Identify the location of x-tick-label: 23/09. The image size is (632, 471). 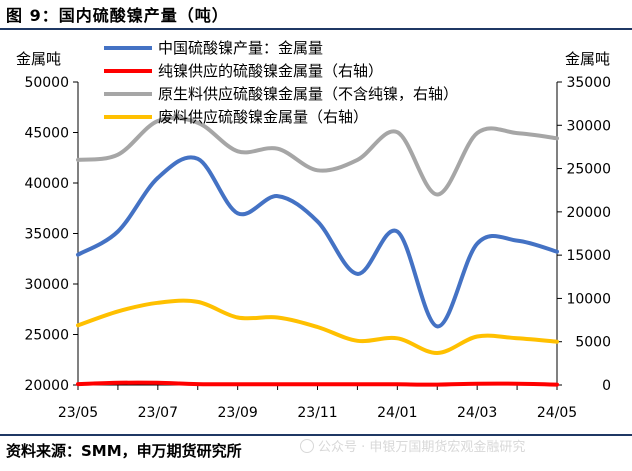
(237, 413).